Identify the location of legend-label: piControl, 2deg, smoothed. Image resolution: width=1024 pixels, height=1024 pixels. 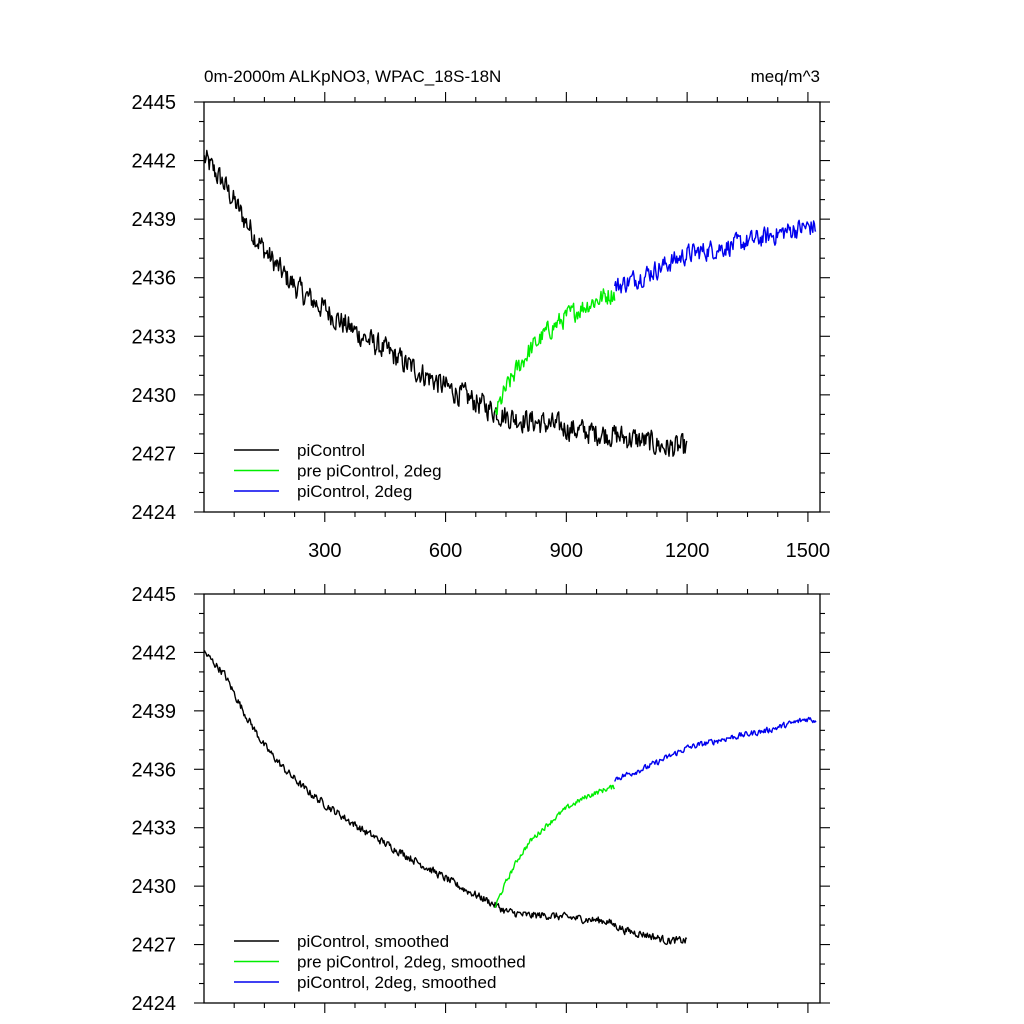
(396, 982).